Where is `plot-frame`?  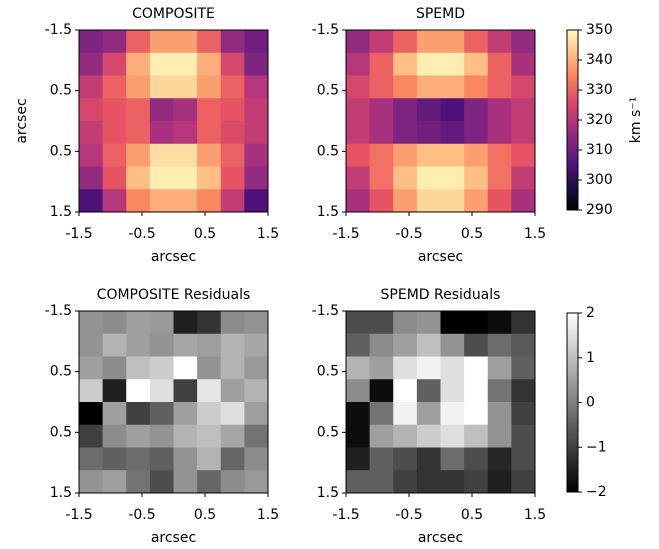
plot-frame is located at coordinates (173, 121).